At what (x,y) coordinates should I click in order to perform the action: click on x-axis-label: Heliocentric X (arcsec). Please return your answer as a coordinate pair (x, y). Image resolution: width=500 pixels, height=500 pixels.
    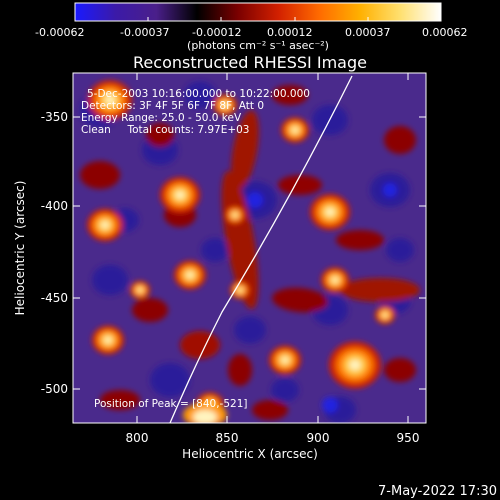
    Looking at the image, I should click on (250, 454).